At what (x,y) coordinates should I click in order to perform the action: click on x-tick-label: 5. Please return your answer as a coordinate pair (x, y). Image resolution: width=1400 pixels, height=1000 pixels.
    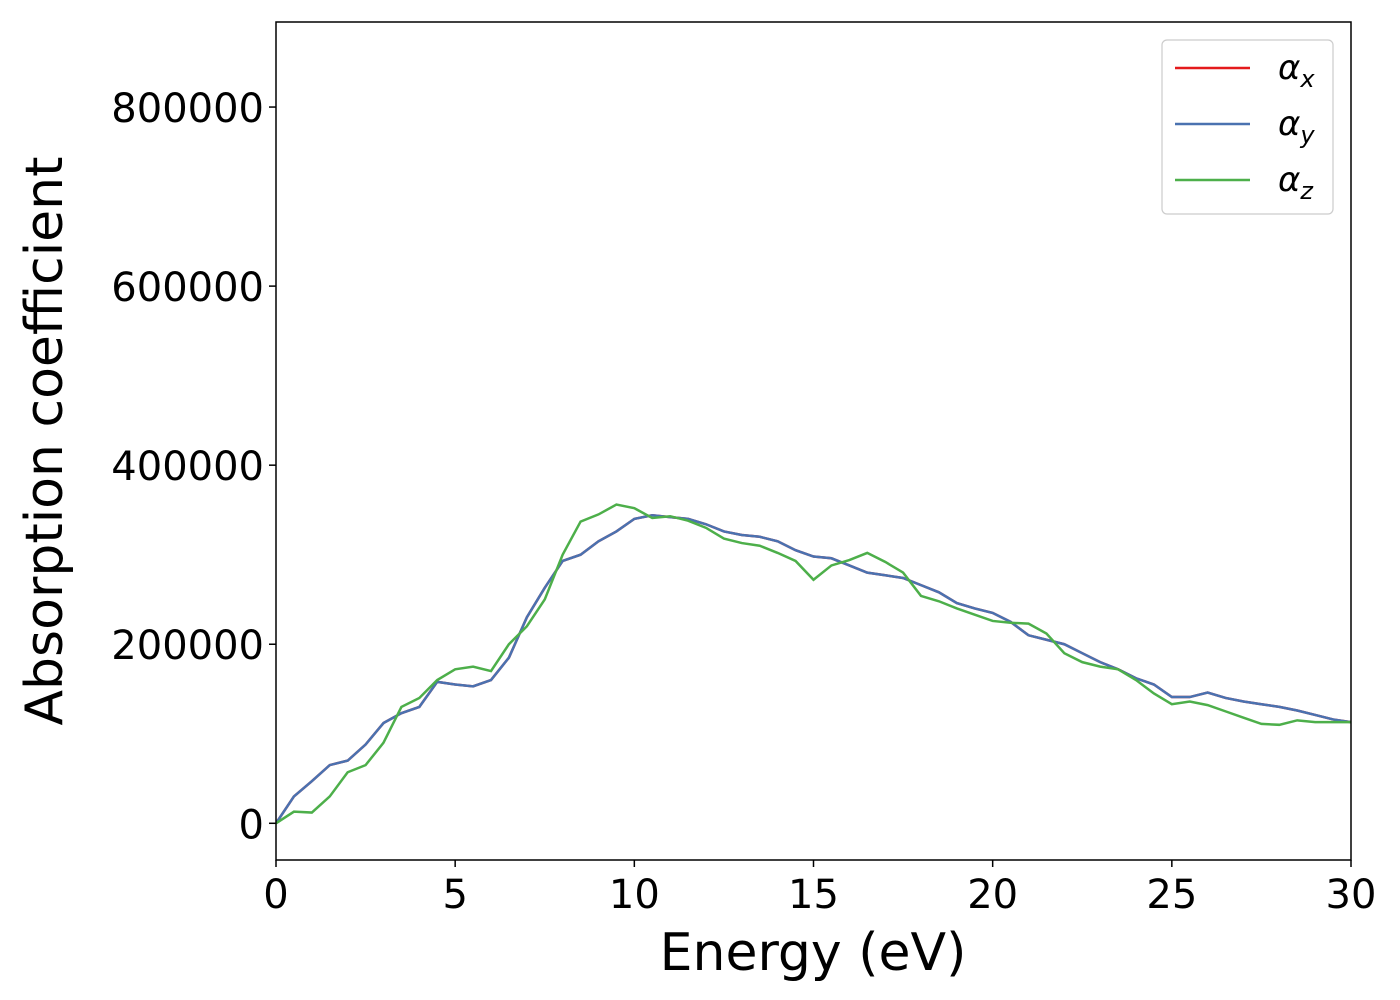
    Looking at the image, I should click on (454, 895).